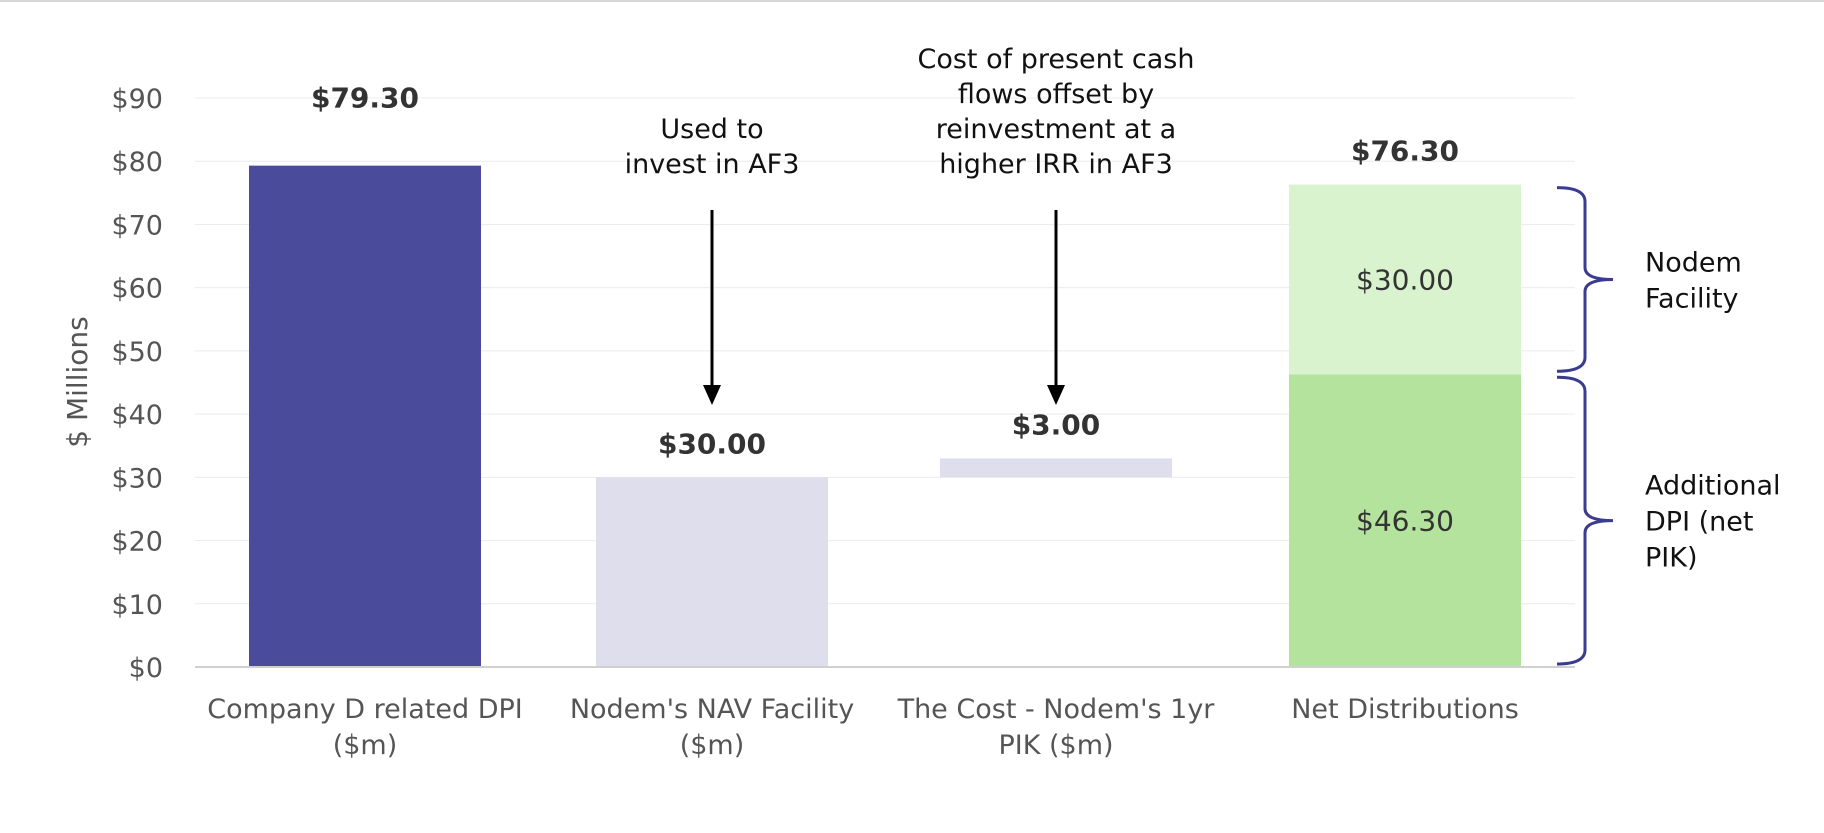 The image size is (1824, 833). Describe the element at coordinates (137, 352) in the screenshot. I see `y-tick-label: $50` at that location.